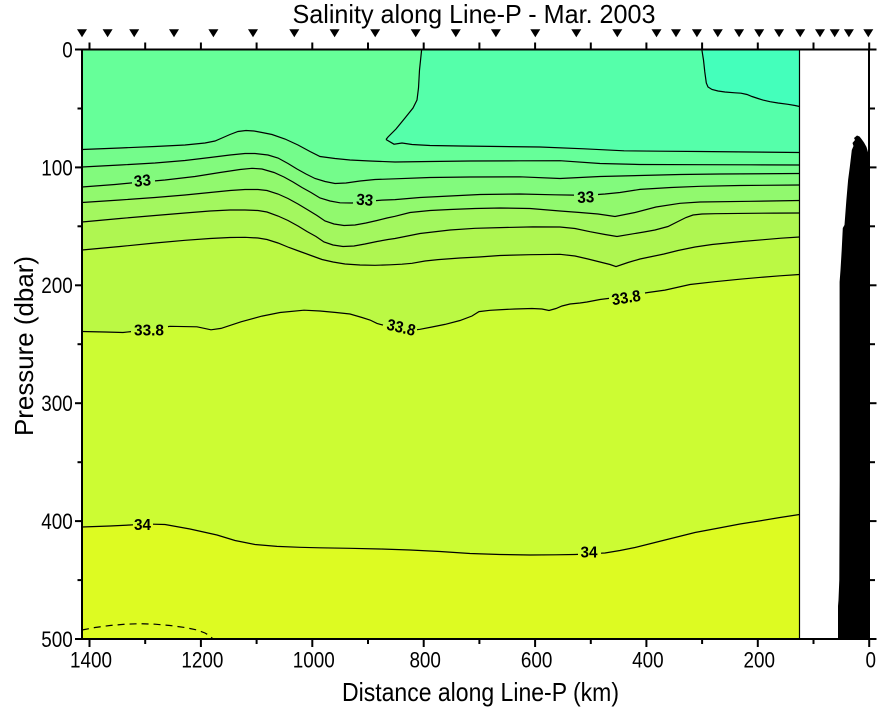 This screenshot has width=878, height=708. Describe the element at coordinates (24, 346) in the screenshot. I see `svg-text: Pressure (dbar)` at that location.